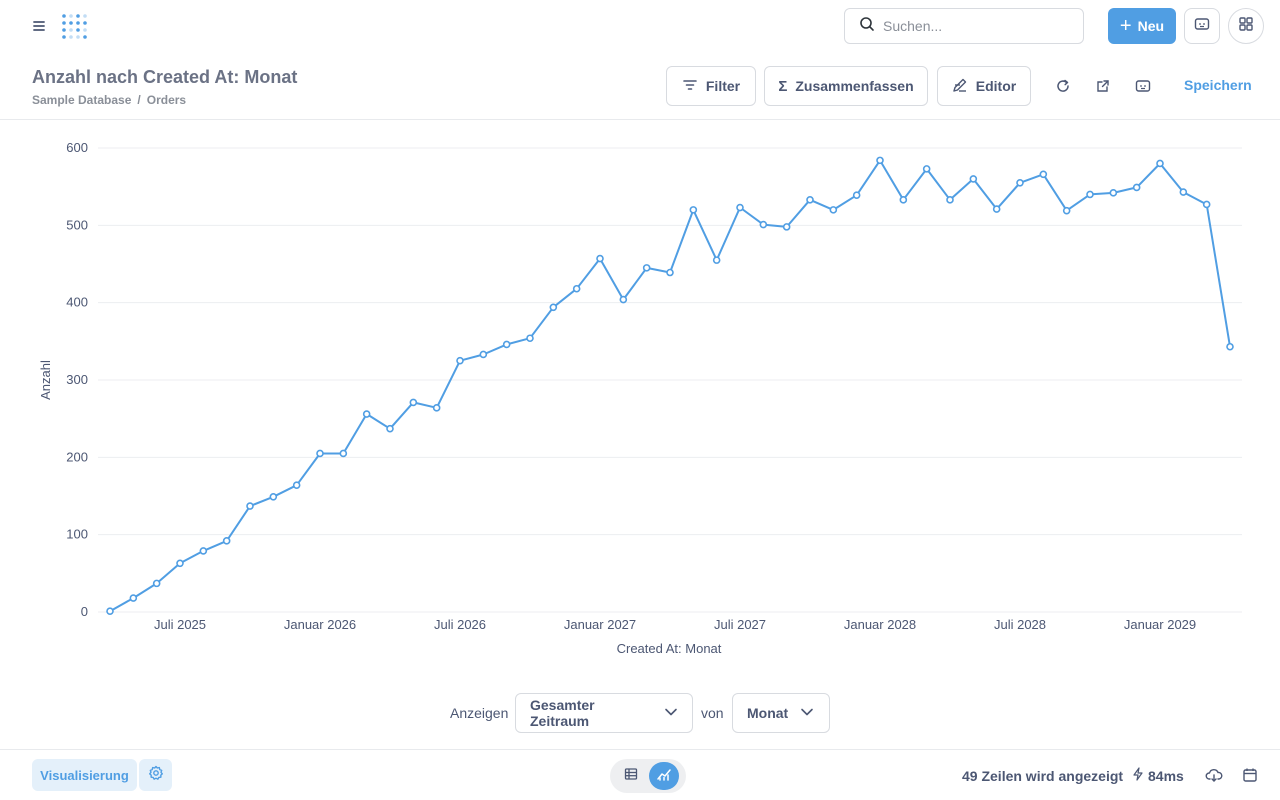 This screenshot has height=800, width=1280. What do you see at coordinates (1143, 86) in the screenshot?
I see `chat-bot-icon` at bounding box center [1143, 86].